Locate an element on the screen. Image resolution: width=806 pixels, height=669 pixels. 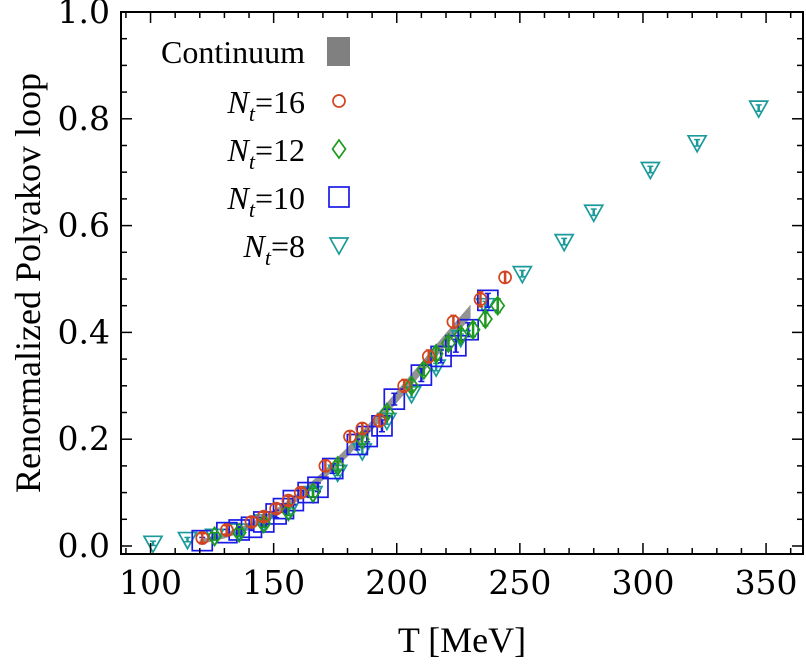
y-tick-label: 1.0 is located at coordinates (84, 15).